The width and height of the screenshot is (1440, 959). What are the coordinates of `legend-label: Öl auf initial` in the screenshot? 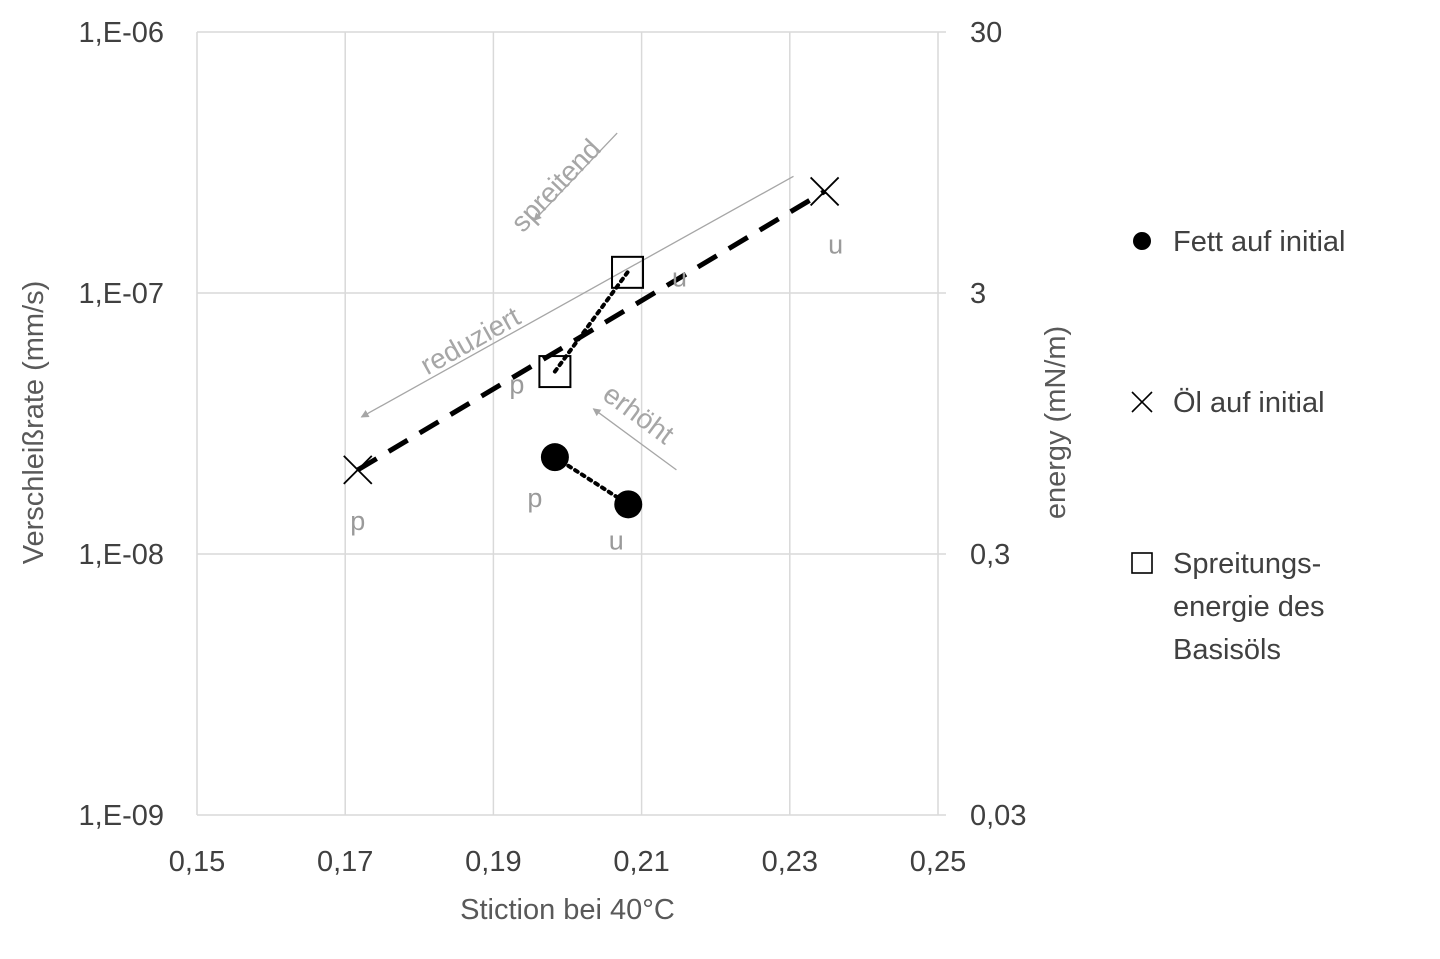 It's located at (1249, 403).